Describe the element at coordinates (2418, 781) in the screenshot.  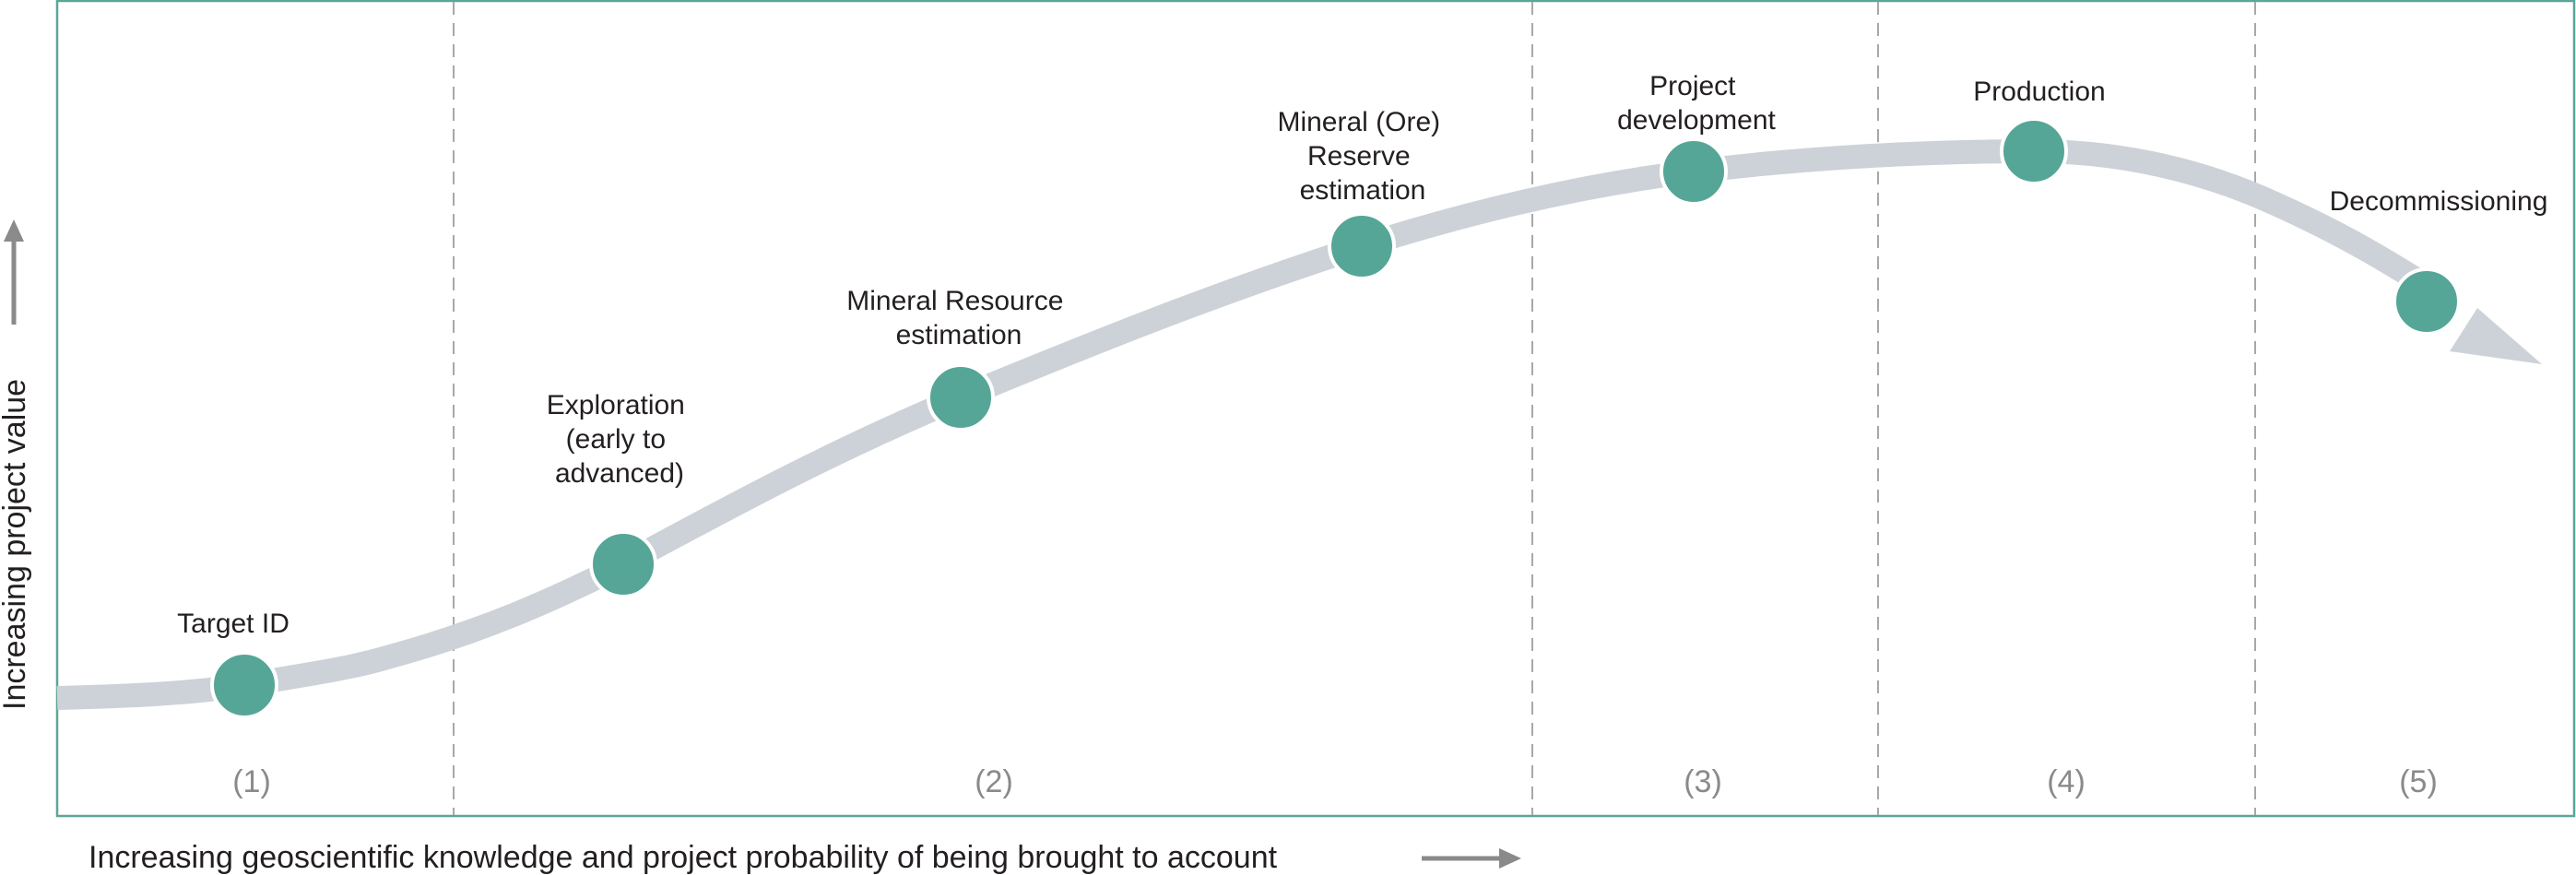
I see `phase-label-5: (5)` at that location.